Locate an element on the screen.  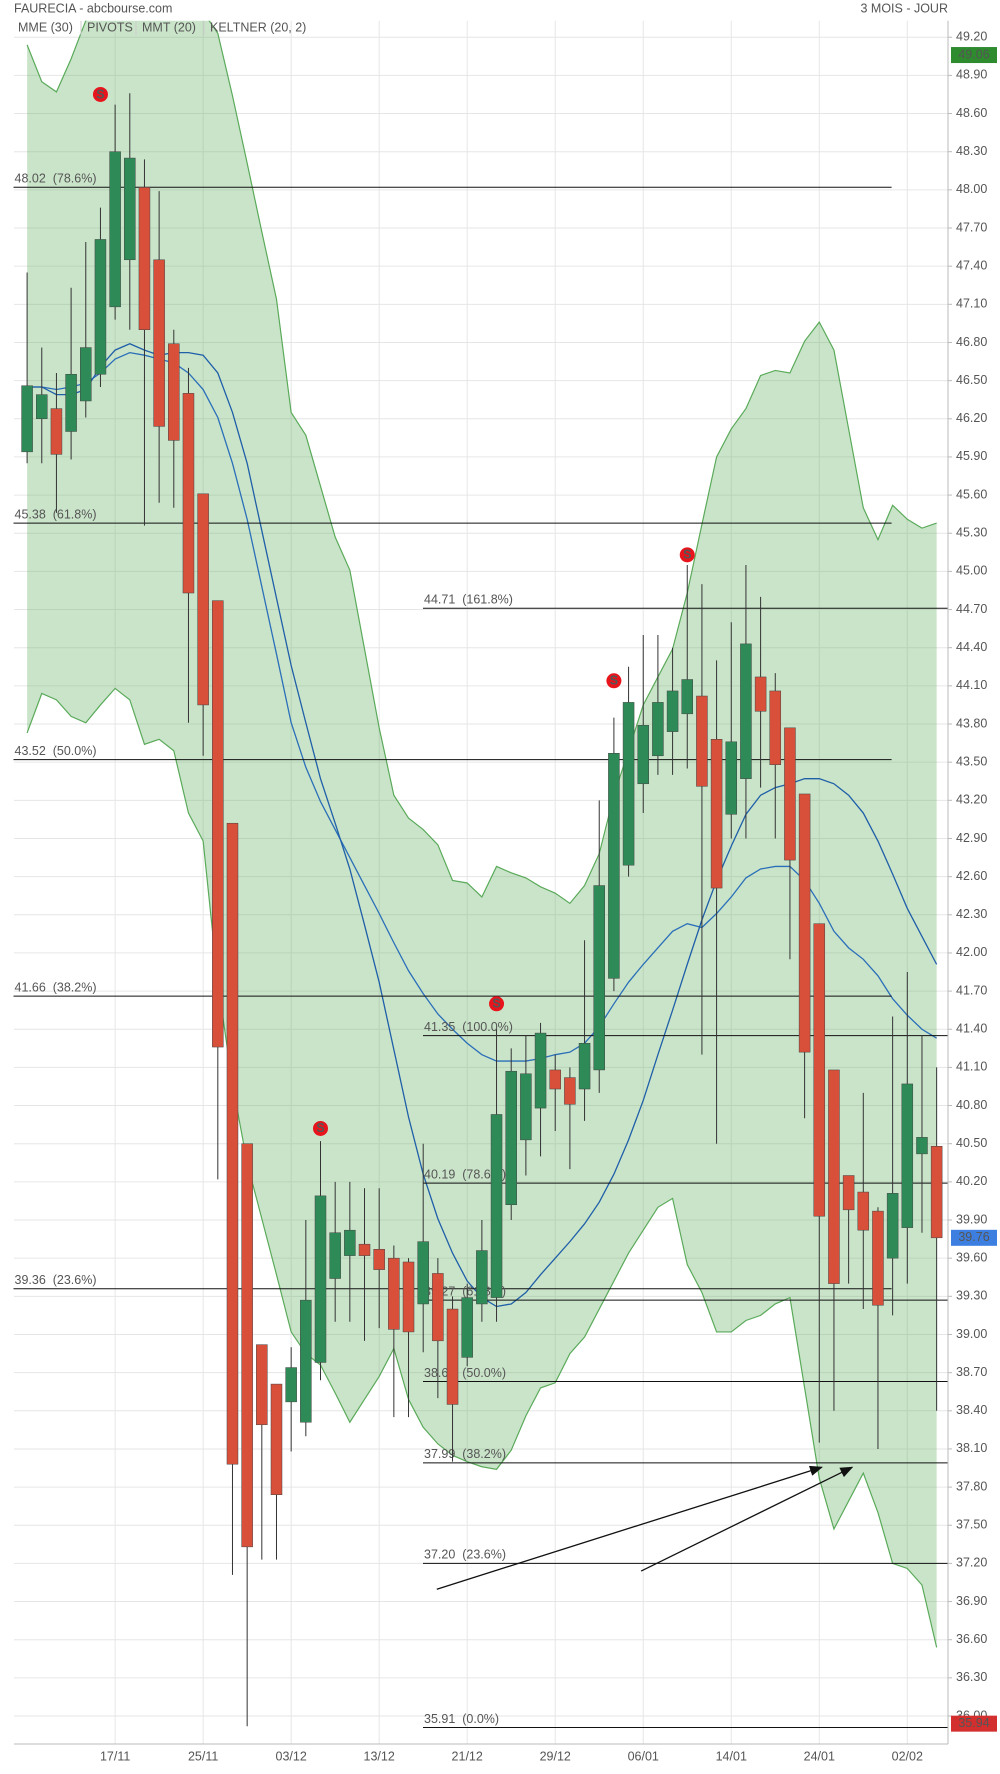
y-tick-label: 37.50 is located at coordinates (971, 1525).